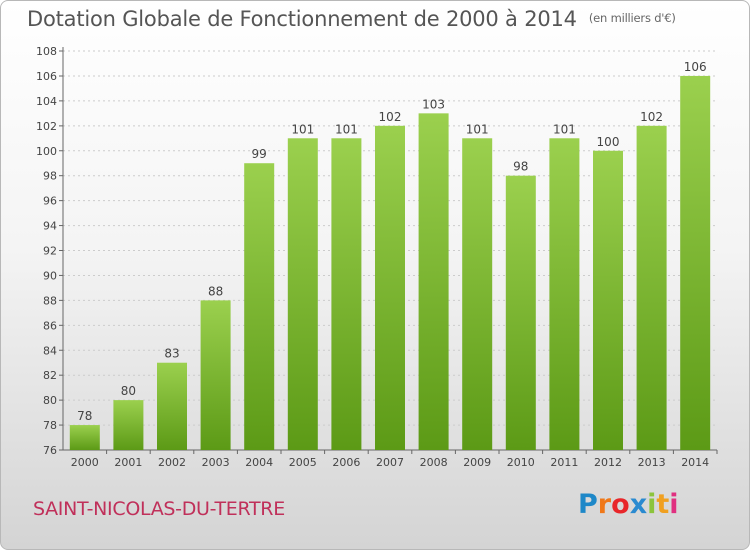 Image resolution: width=750 pixels, height=550 pixels. Describe the element at coordinates (84, 437) in the screenshot. I see `bar-2000` at that location.